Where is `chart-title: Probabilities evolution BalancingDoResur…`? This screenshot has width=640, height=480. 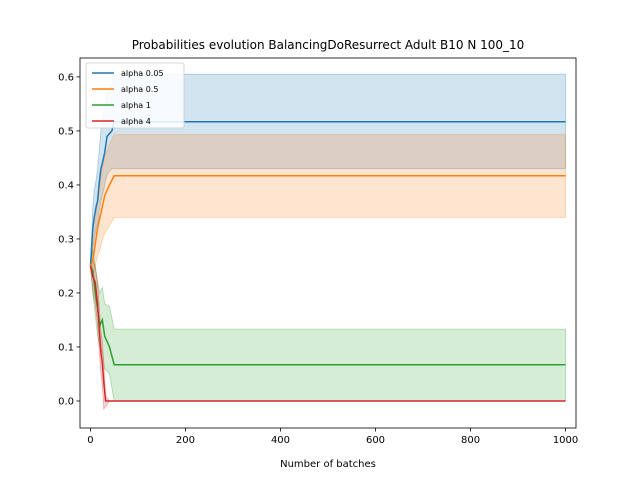
chart-title: Probabilities evolution BalancingDoResur… is located at coordinates (328, 45).